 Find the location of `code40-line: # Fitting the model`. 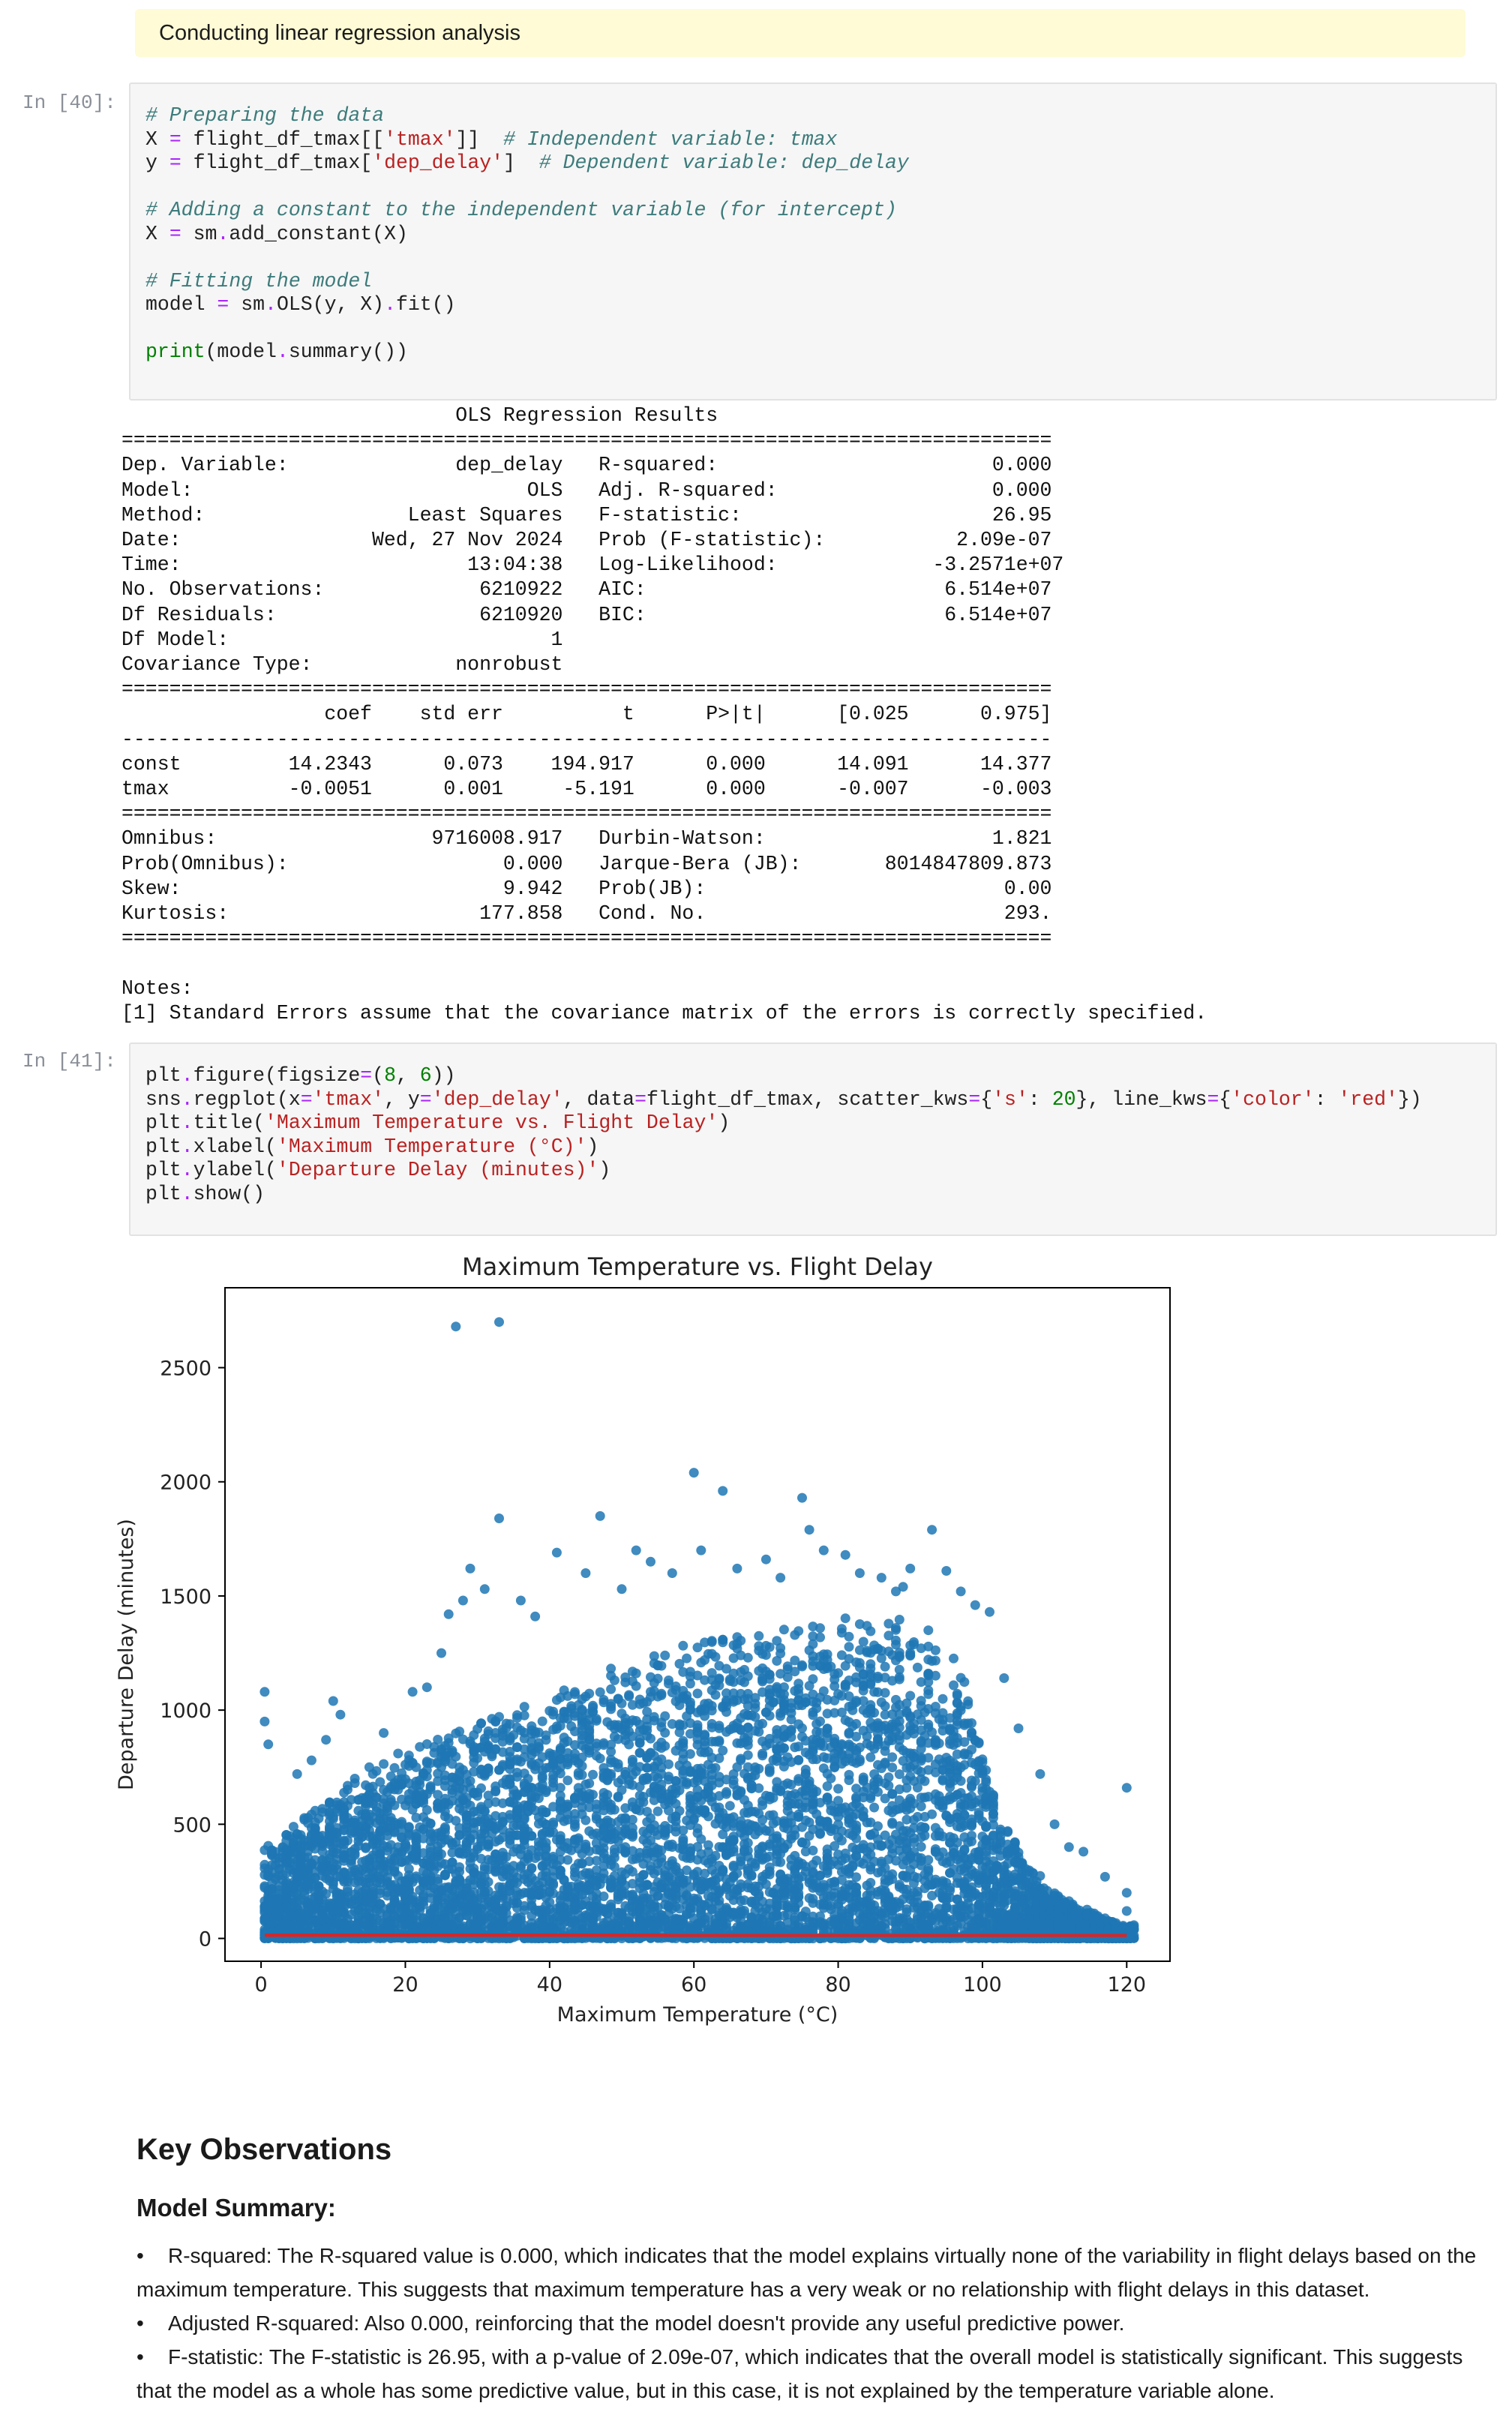

code40-line: # Fitting the model is located at coordinates (259, 280).